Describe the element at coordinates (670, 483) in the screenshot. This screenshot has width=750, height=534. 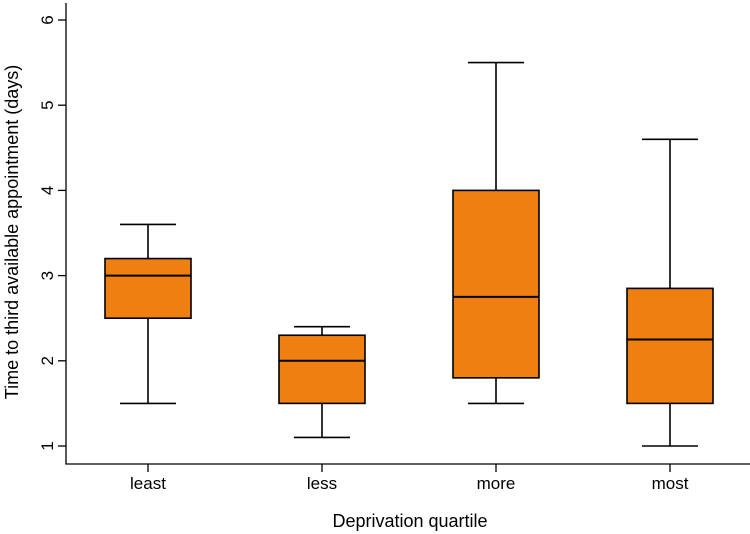
I see `x-tick-label: most` at that location.